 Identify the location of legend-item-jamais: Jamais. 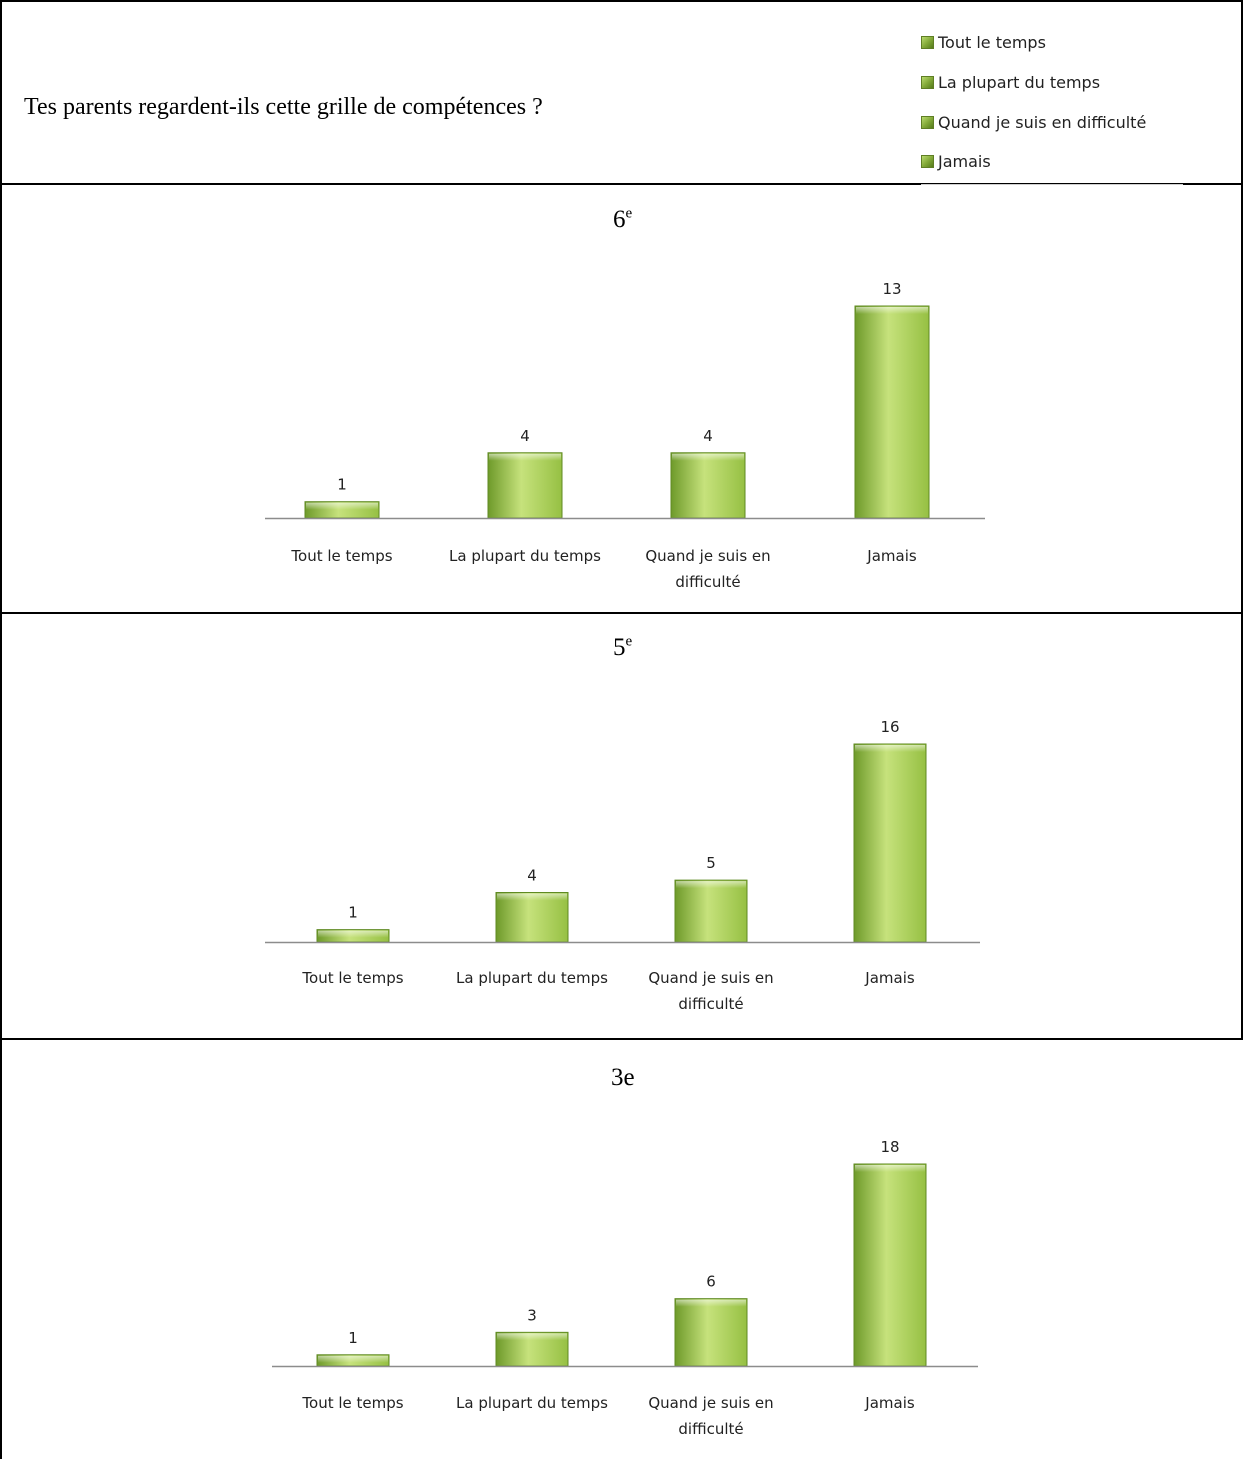
(956, 161).